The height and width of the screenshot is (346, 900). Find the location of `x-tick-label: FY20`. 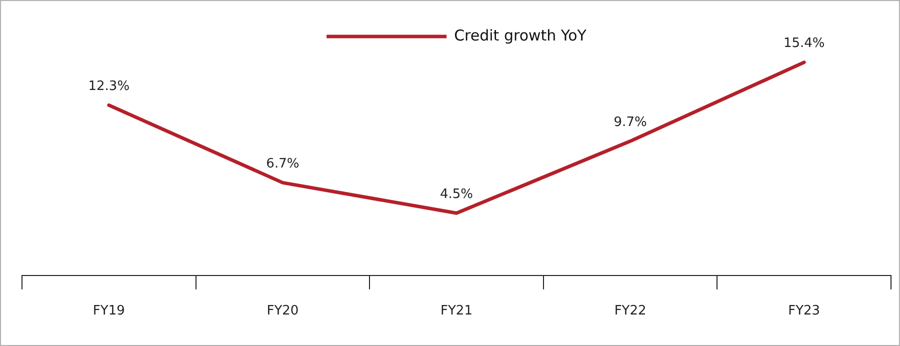

x-tick-label: FY20 is located at coordinates (282, 311).